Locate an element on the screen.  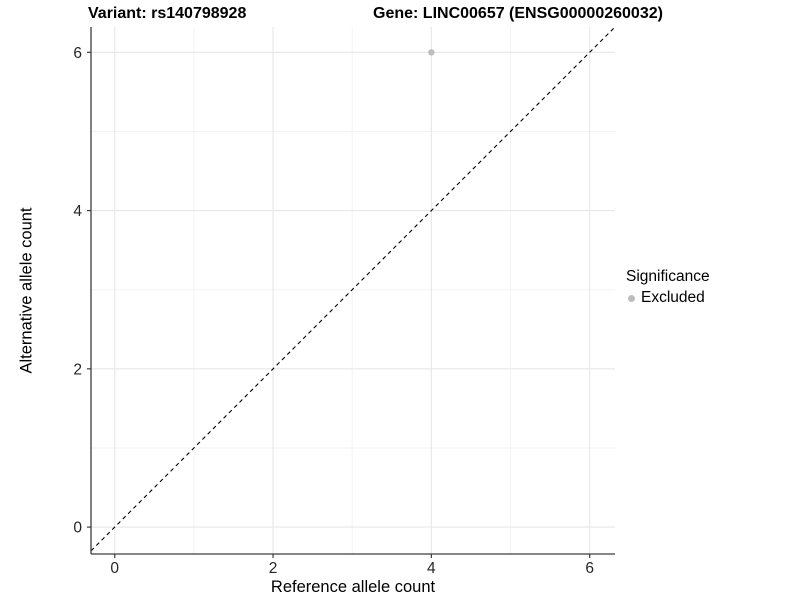
legend: Significance Excluded is located at coordinates (668, 287).